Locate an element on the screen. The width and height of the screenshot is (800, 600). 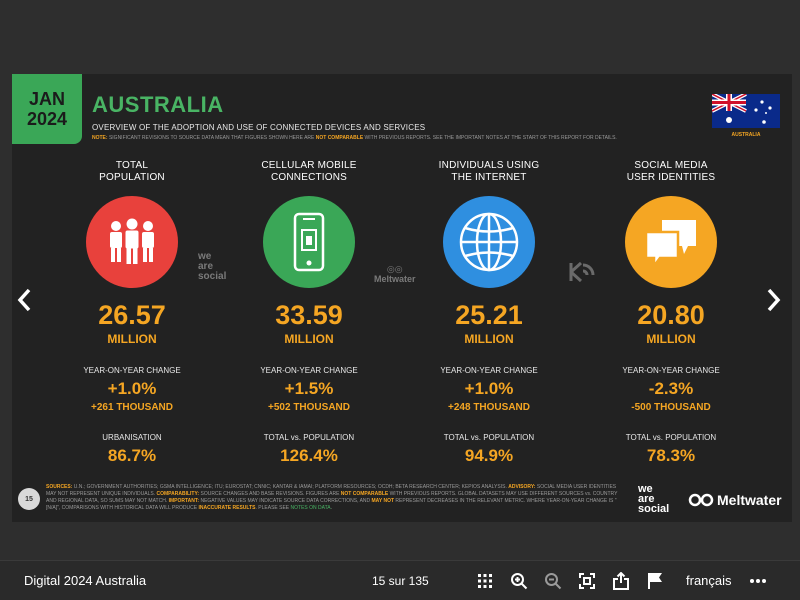
share-icon is located at coordinates (621, 580).